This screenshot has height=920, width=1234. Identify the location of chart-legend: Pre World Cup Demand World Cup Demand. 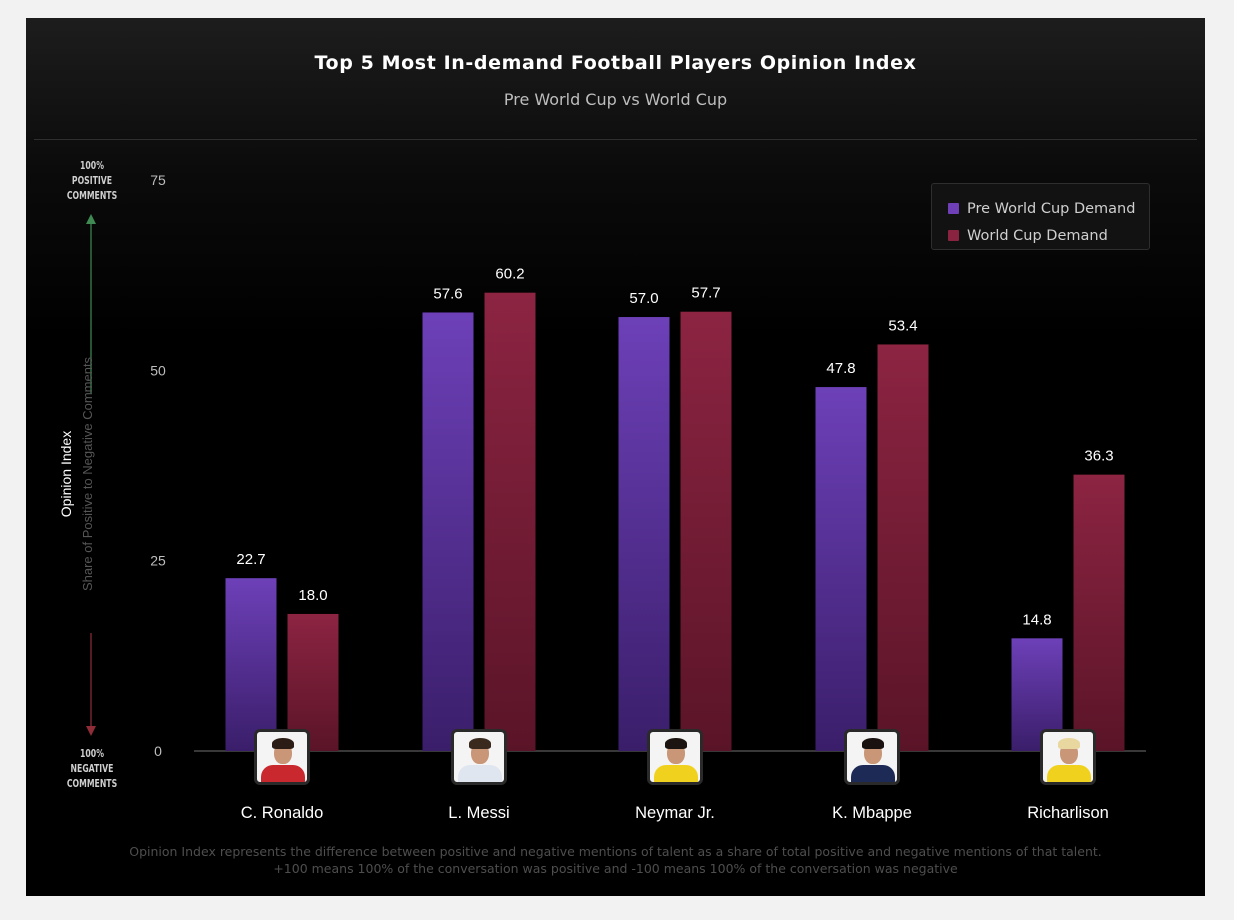
(1040, 216).